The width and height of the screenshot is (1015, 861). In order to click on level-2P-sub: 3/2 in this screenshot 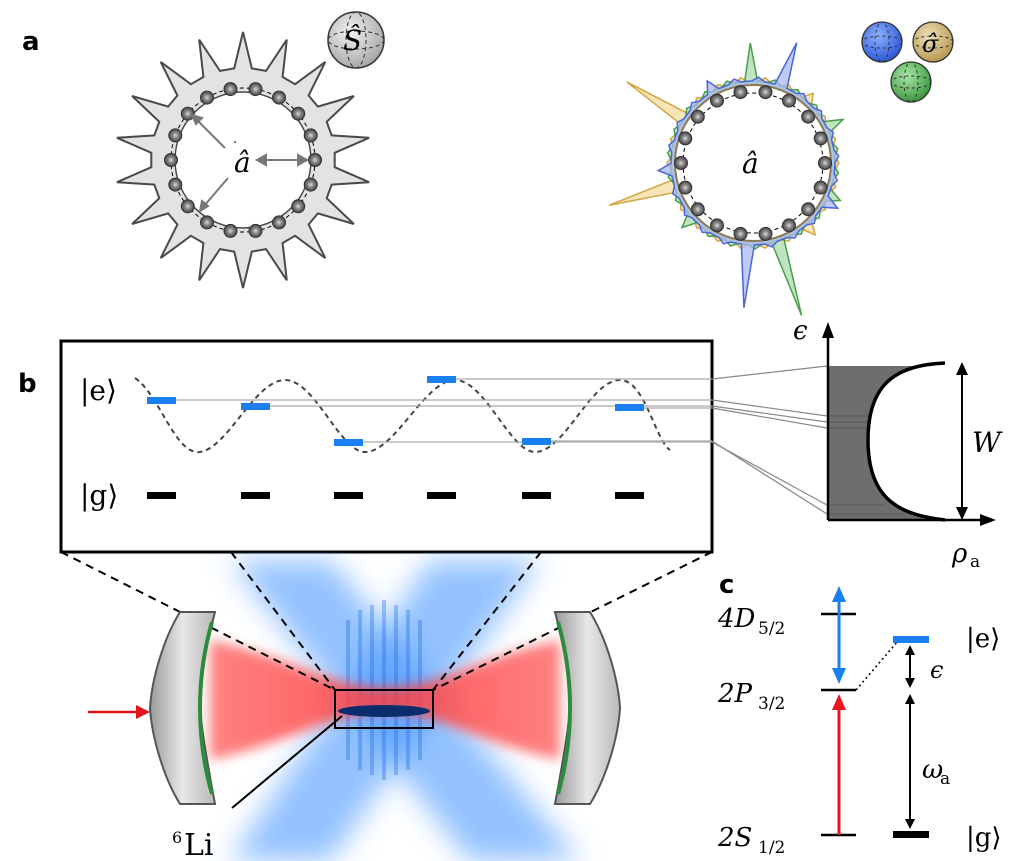, I will do `click(771, 704)`.